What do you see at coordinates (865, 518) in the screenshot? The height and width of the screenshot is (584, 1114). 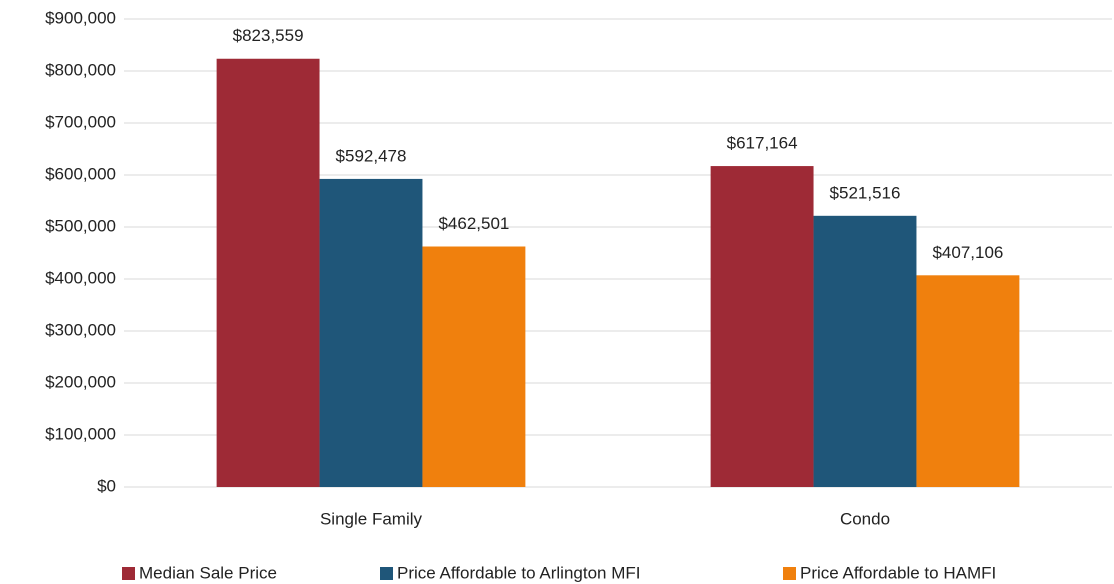 I see `x-tick-label: Condo` at bounding box center [865, 518].